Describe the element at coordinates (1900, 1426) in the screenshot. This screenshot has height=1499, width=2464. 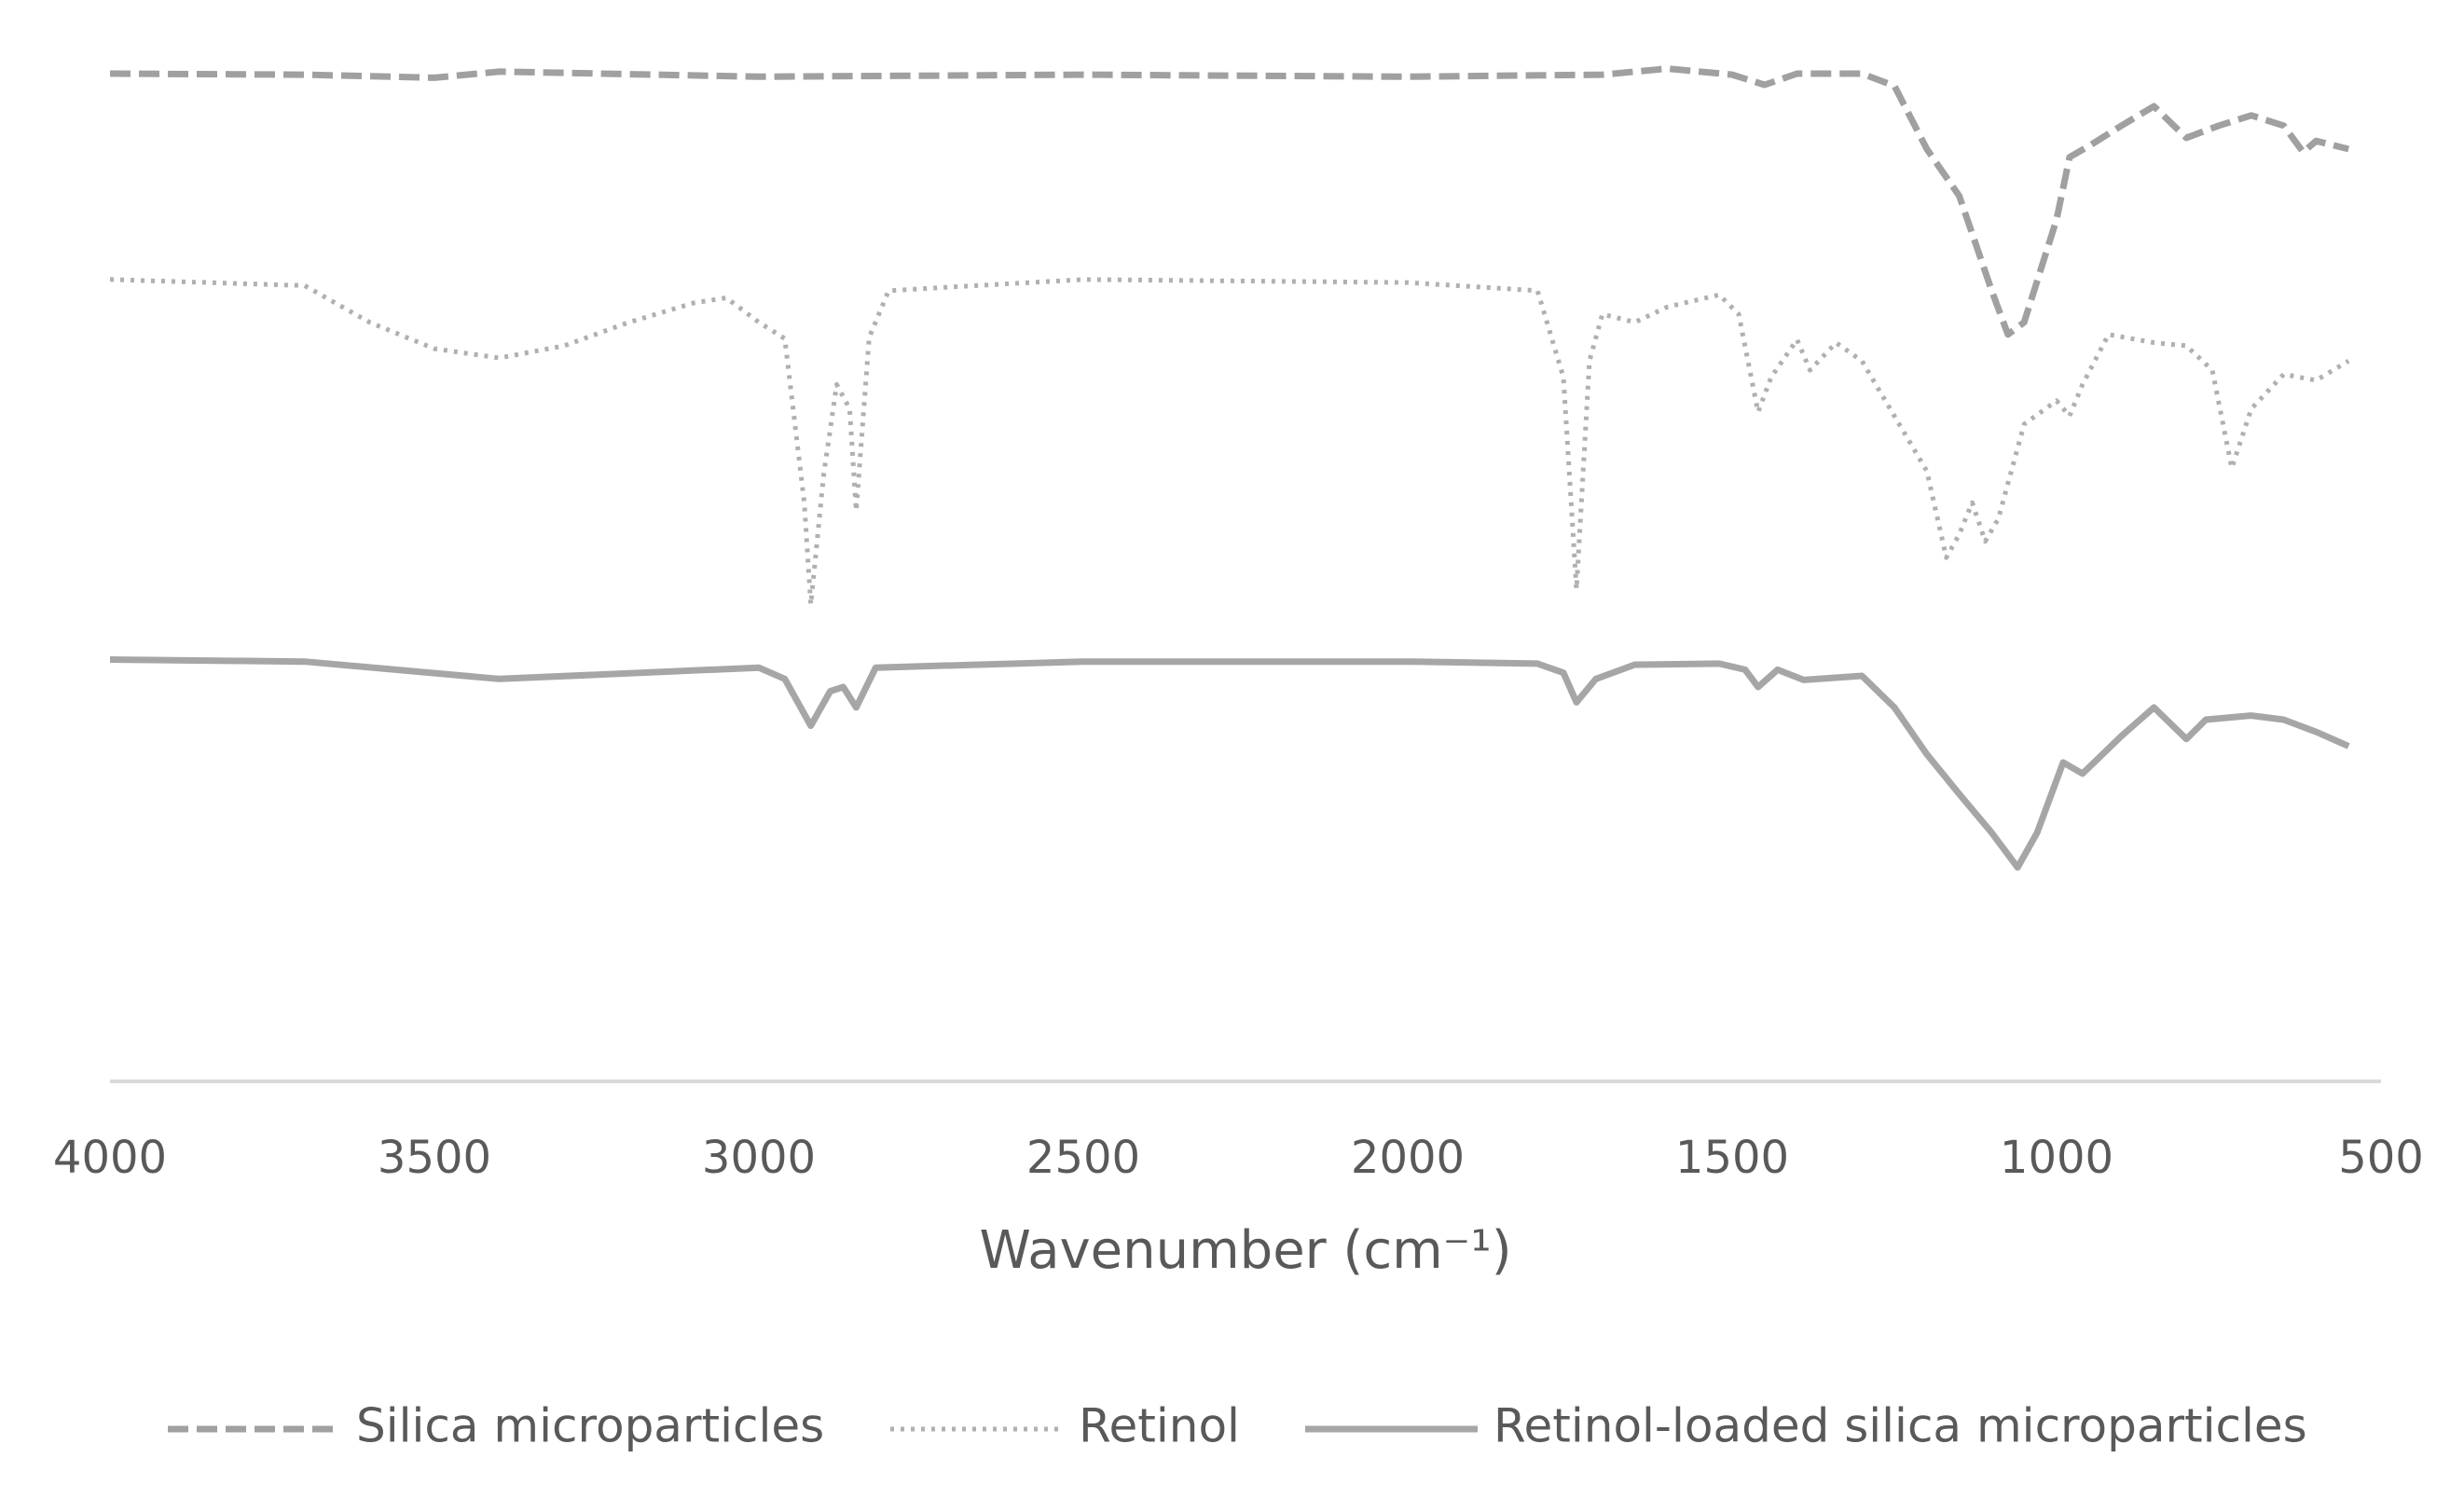
I see `legend-label: Retinol-loaded silica microparticles` at that location.